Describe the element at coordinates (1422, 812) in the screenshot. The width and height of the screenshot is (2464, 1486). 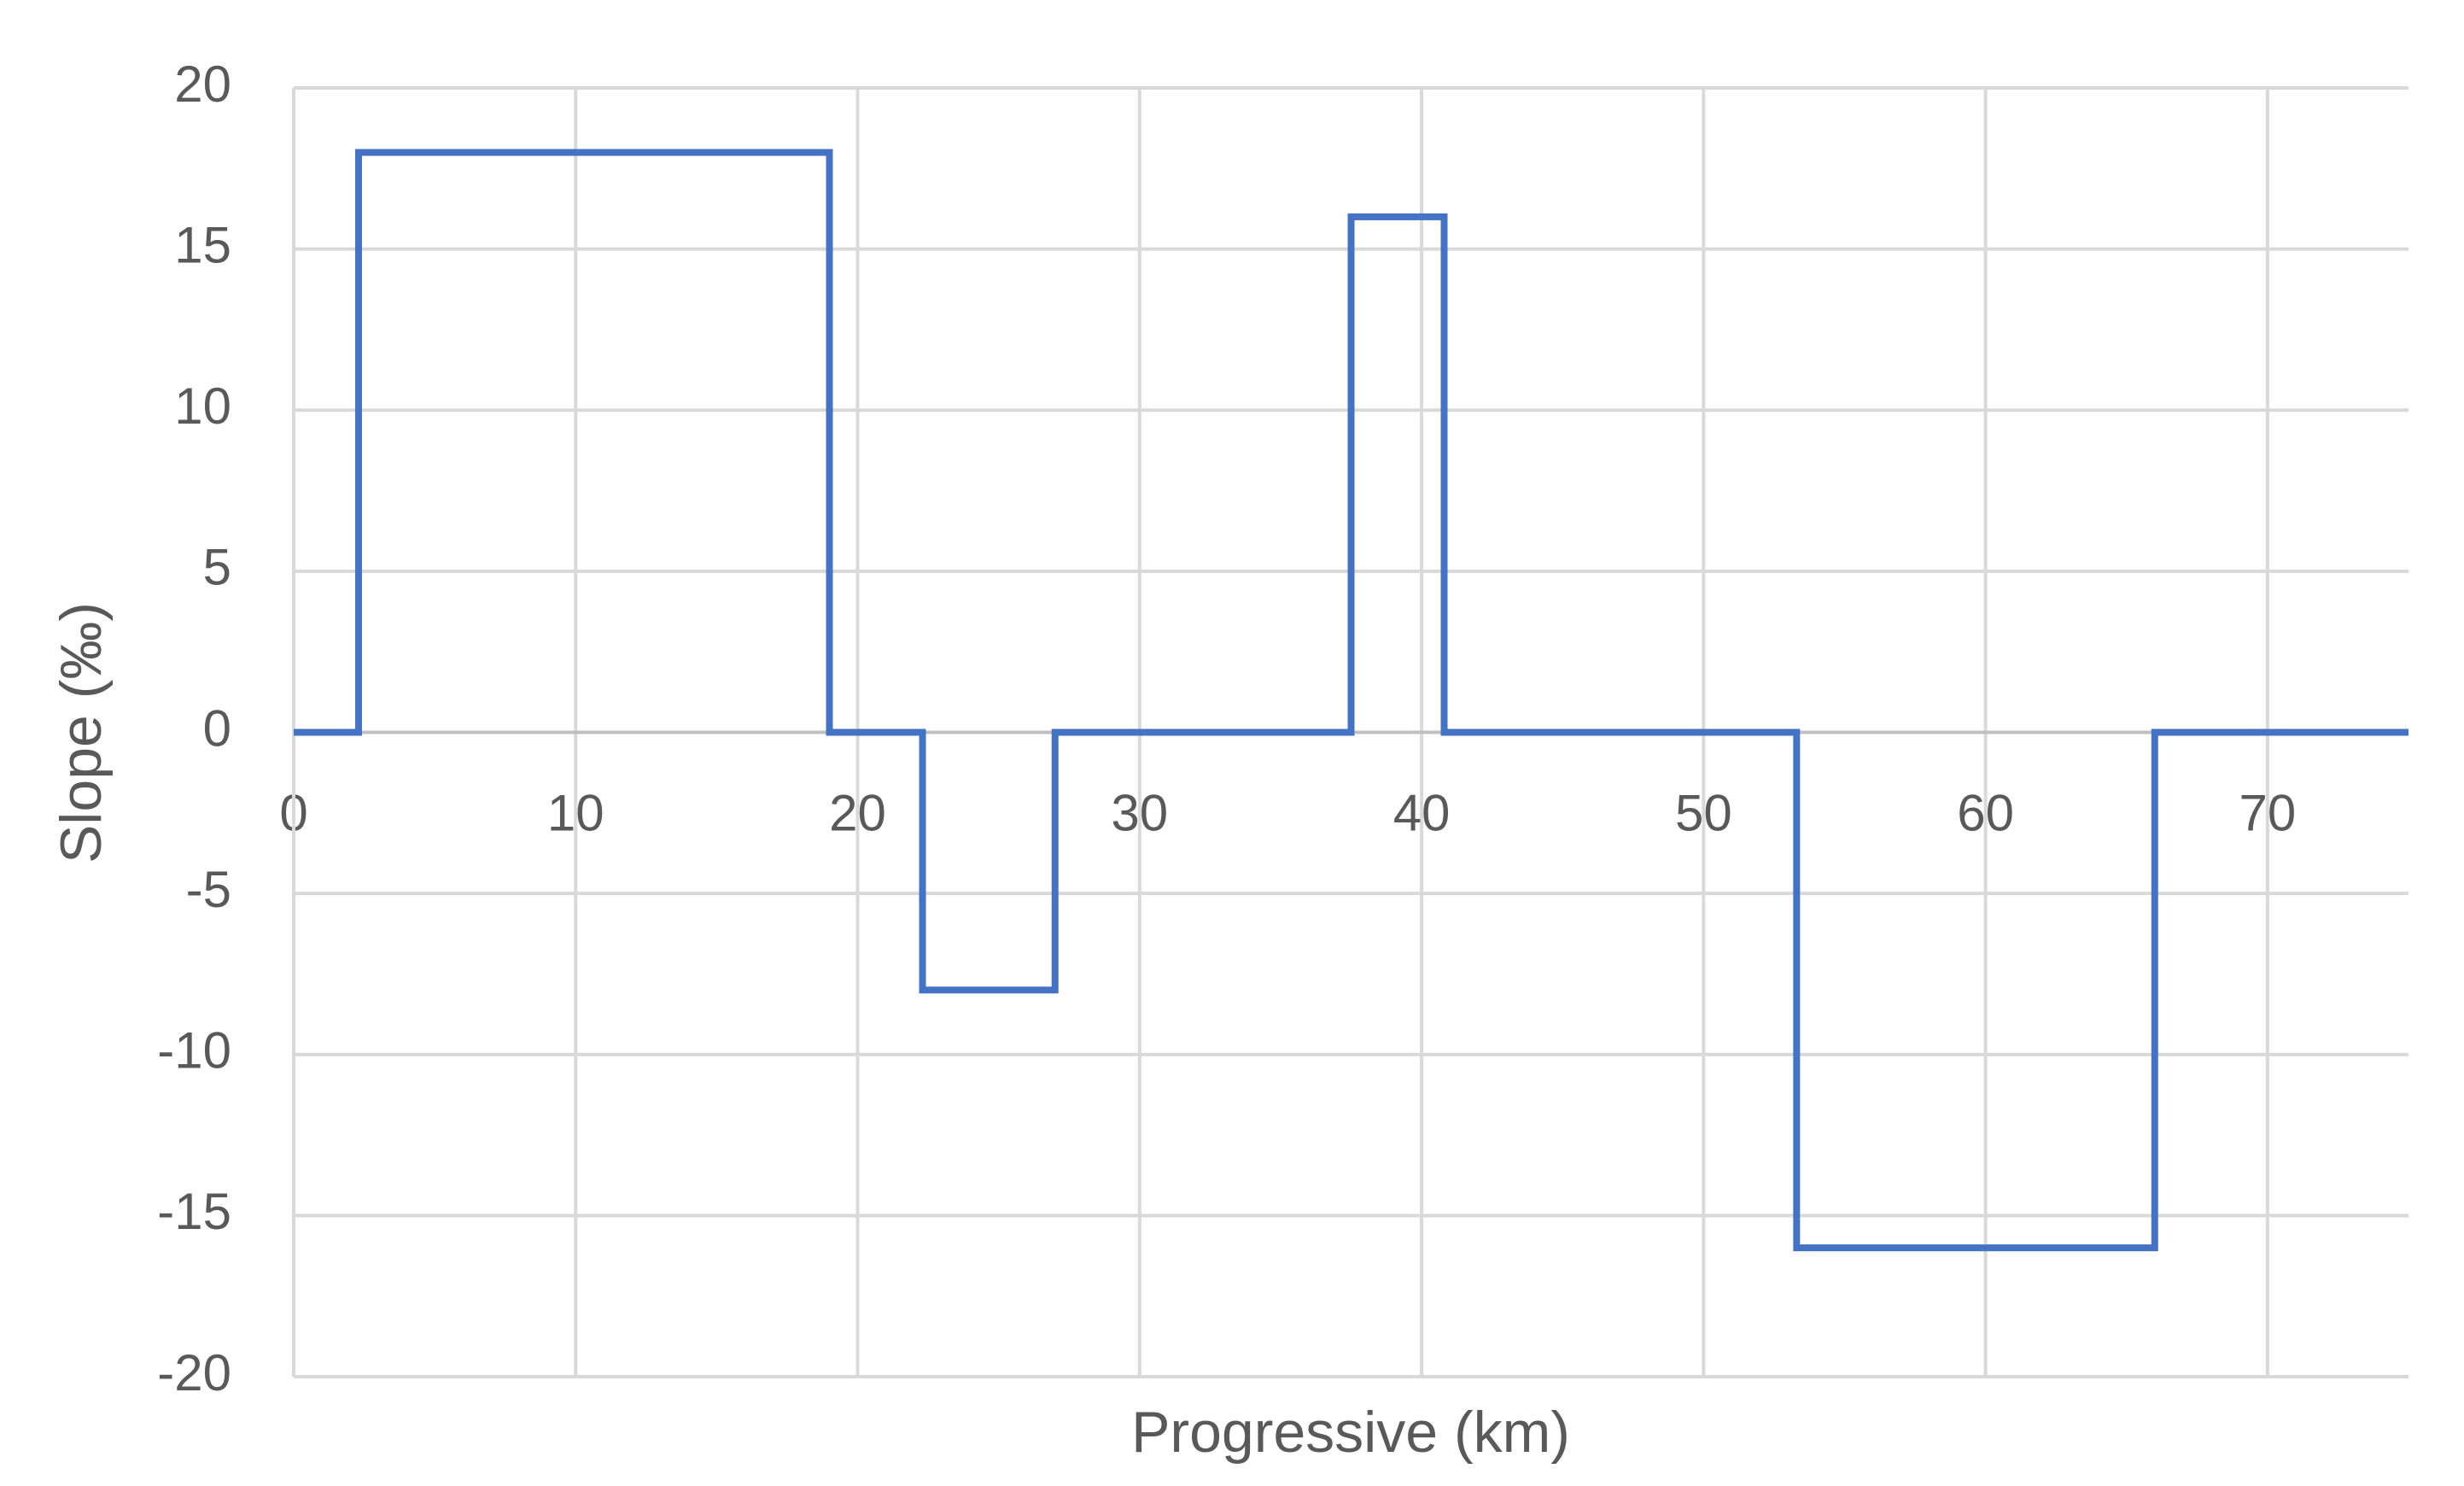
I see `x-tick-label: 40` at that location.